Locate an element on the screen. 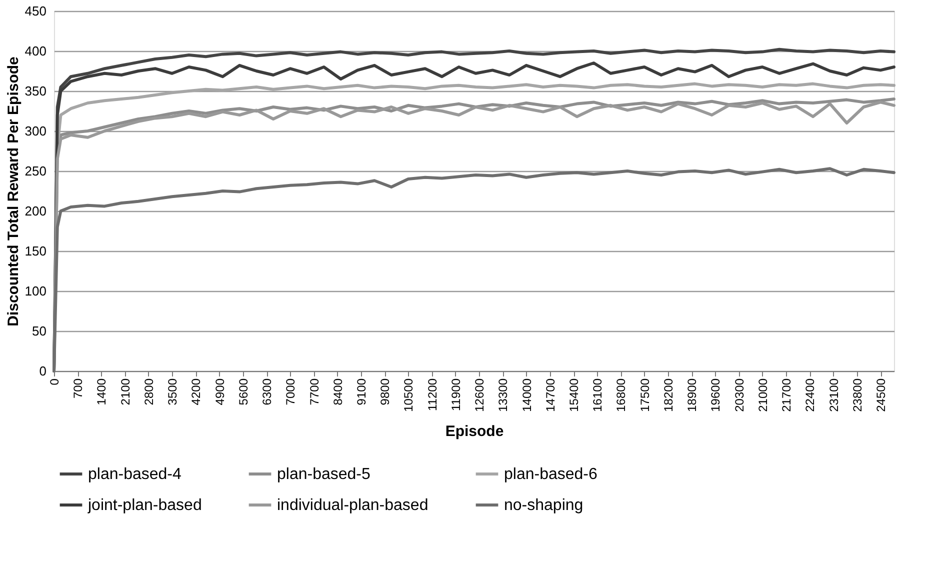  x-tick-label: 11900 is located at coordinates (455, 394).